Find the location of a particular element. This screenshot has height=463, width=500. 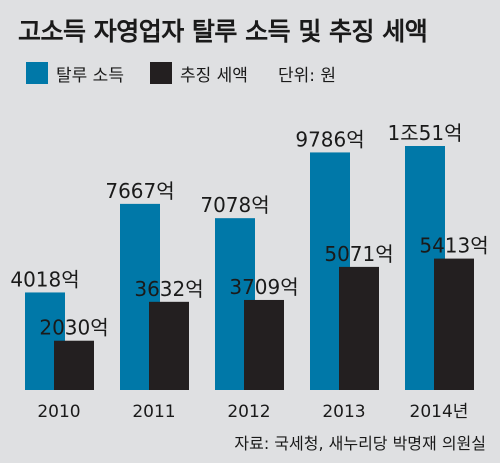

data-label-income-2: 7078억 is located at coordinates (234, 205).